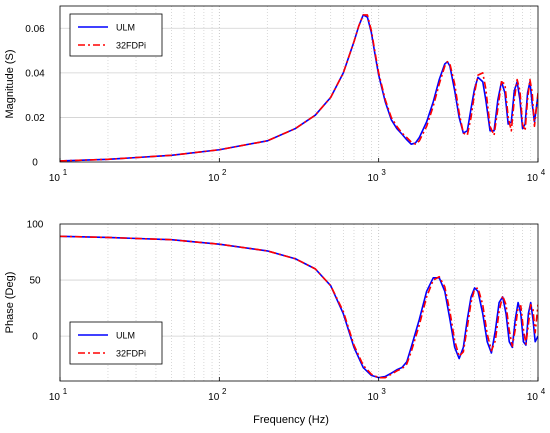  Describe the element at coordinates (10, 83) in the screenshot. I see `y-axis-label: Magnitude (S)` at that location.